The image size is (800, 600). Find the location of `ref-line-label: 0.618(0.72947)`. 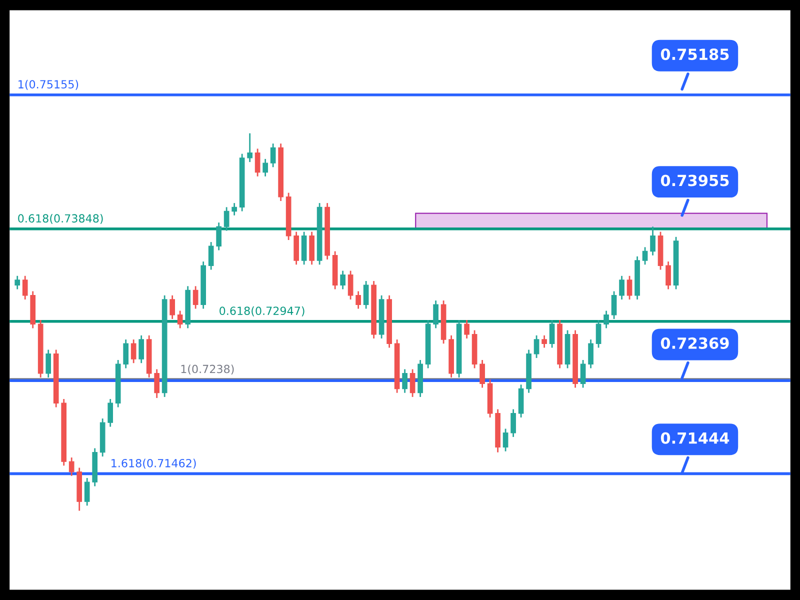

ref-line-label: 0.618(0.72947) is located at coordinates (262, 311).